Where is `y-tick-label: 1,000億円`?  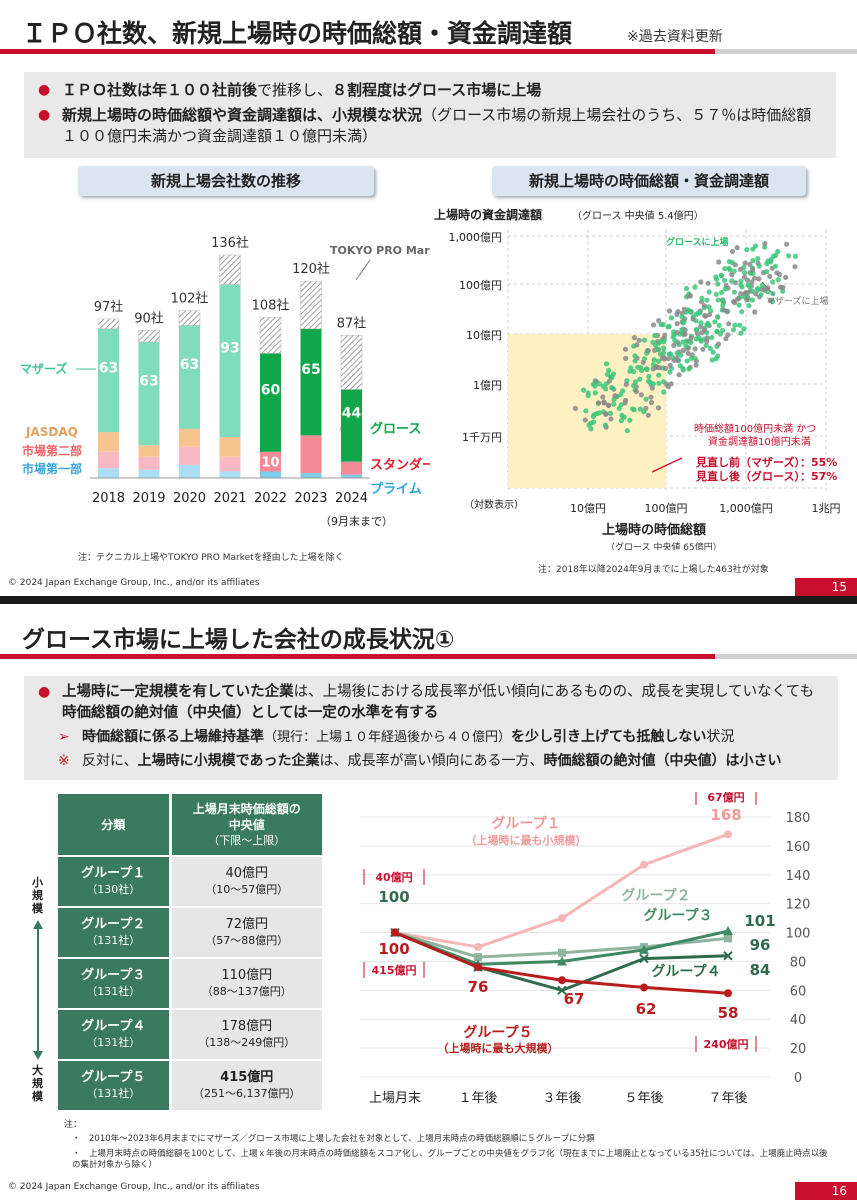
y-tick-label: 1,000億円 is located at coordinates (476, 237).